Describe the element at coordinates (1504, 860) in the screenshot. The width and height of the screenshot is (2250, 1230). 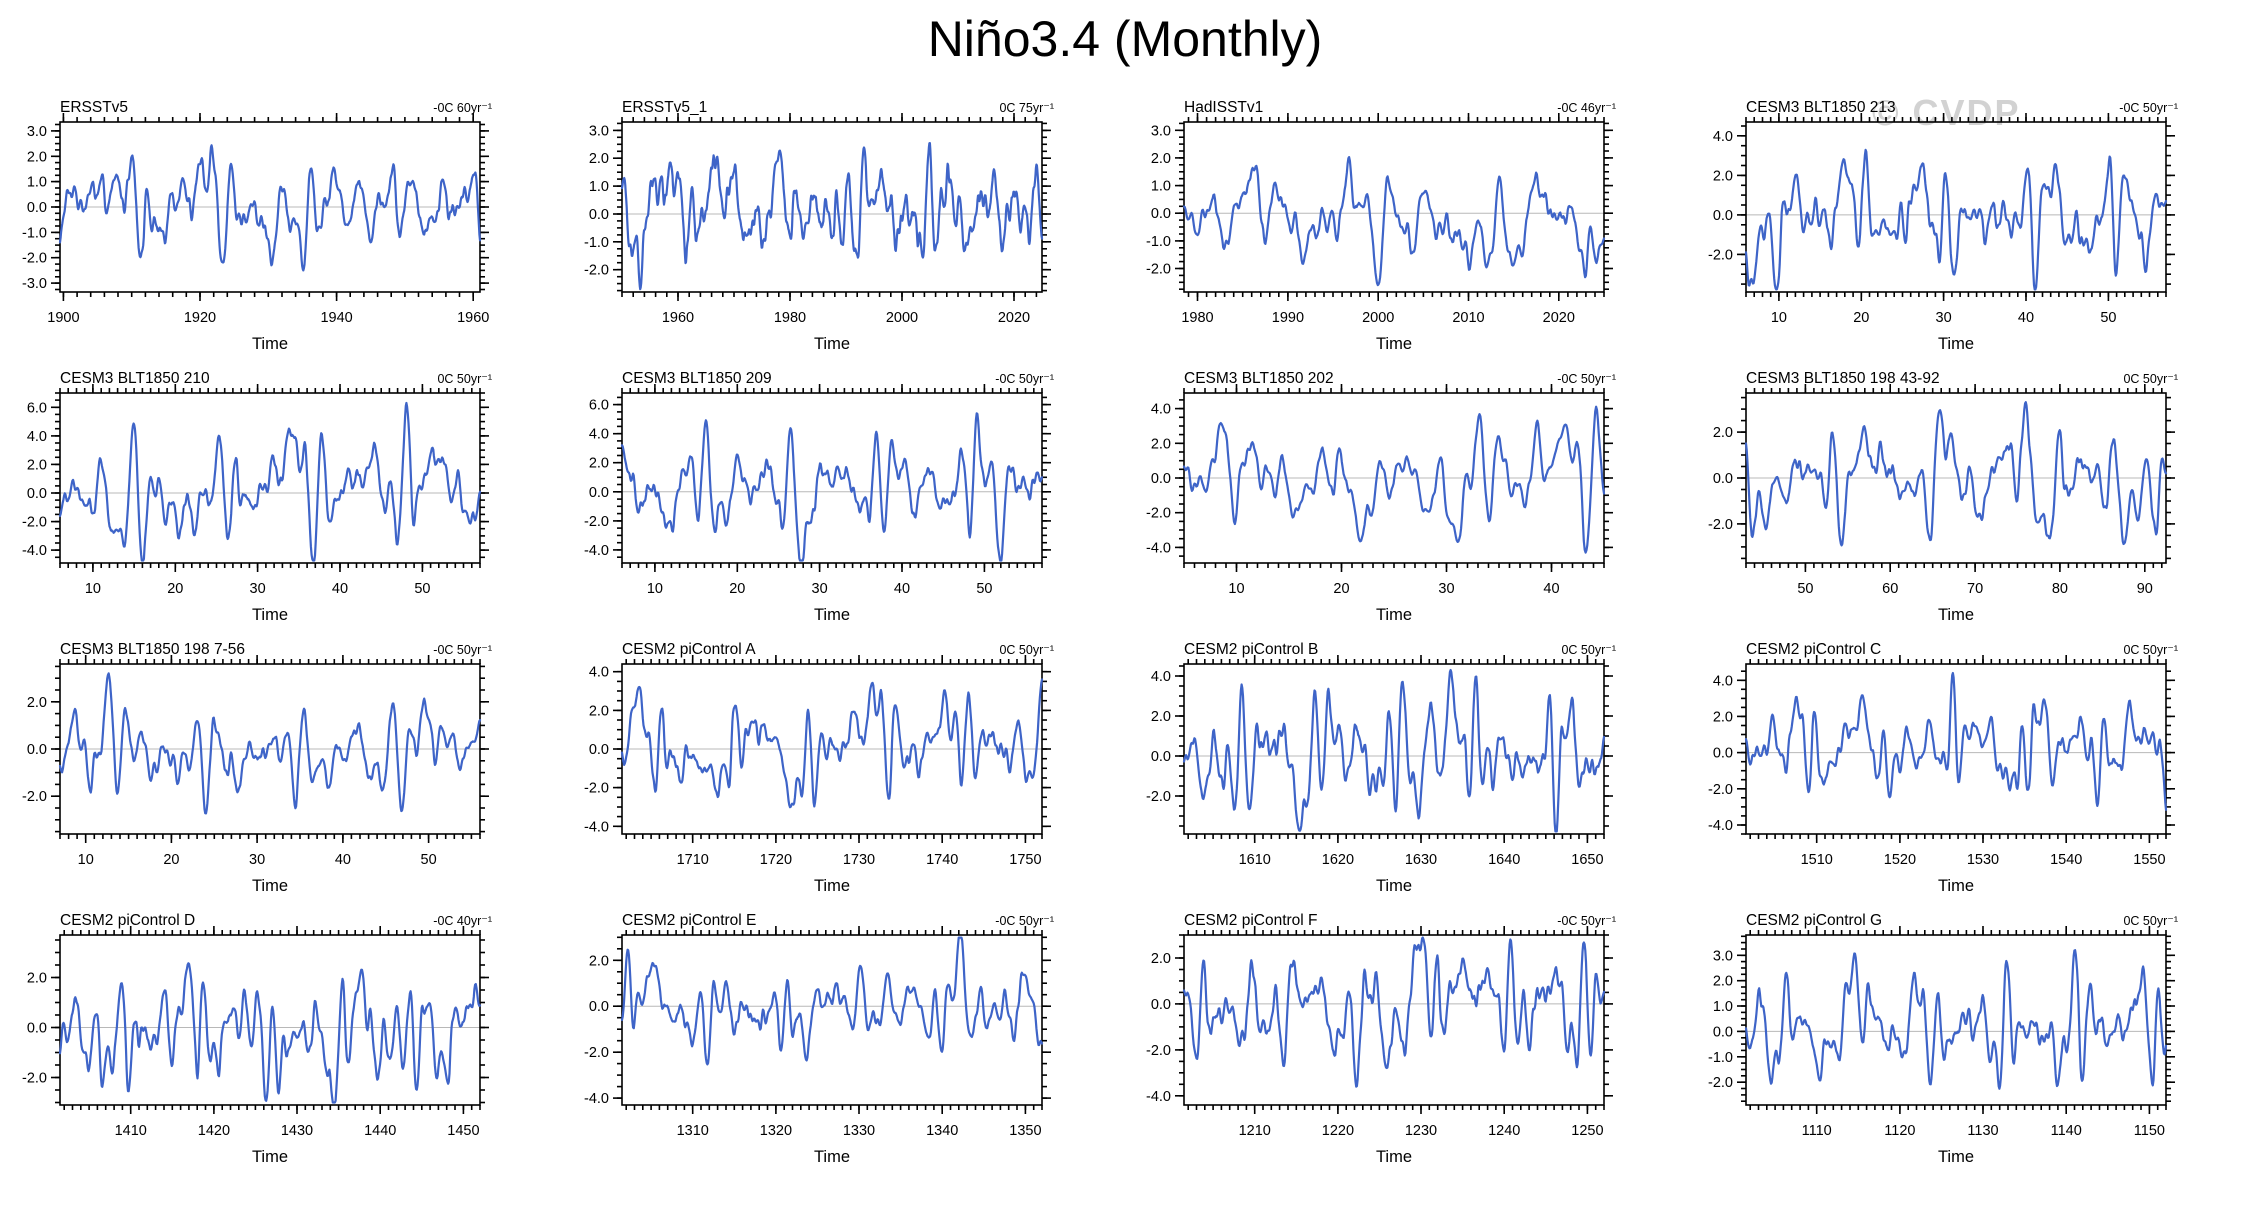
I see `x-tick-label: 1640` at that location.